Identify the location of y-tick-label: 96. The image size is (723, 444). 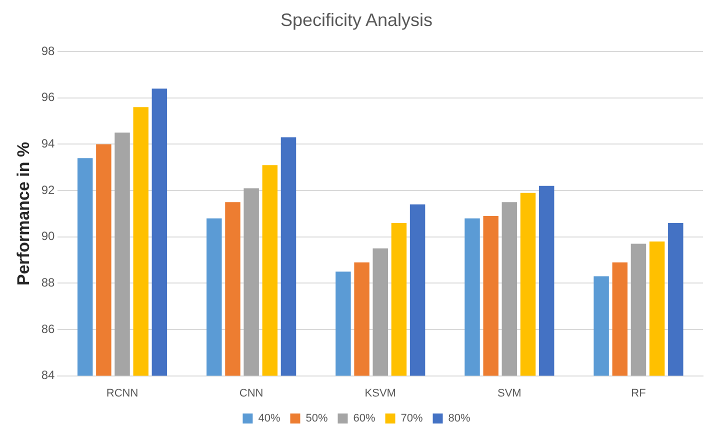
(48, 97).